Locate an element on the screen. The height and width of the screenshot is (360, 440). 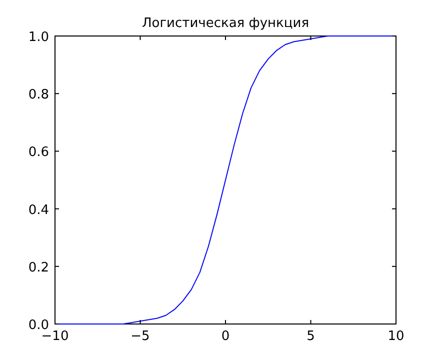
y-tick-label: 0.2 is located at coordinates (38, 268).